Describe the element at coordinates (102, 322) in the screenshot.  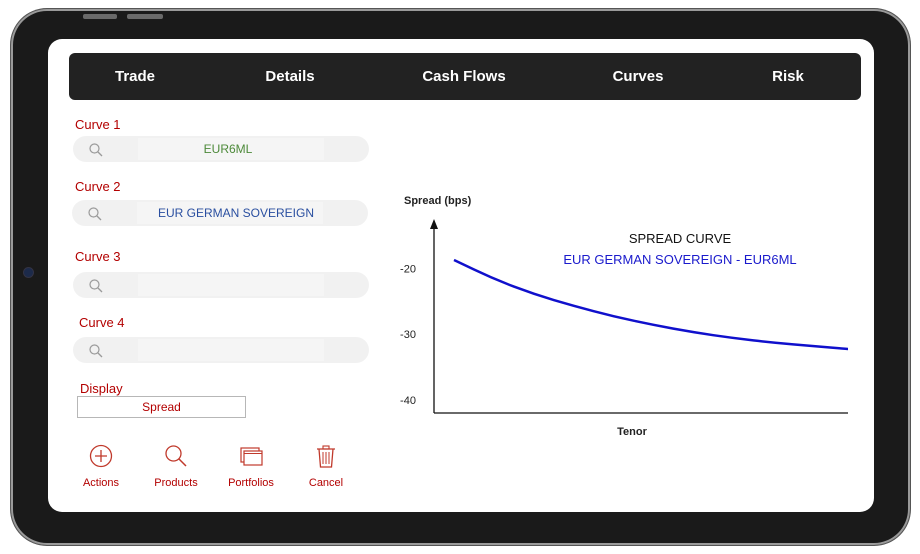
I see `curve4-label: Curve 4` at that location.